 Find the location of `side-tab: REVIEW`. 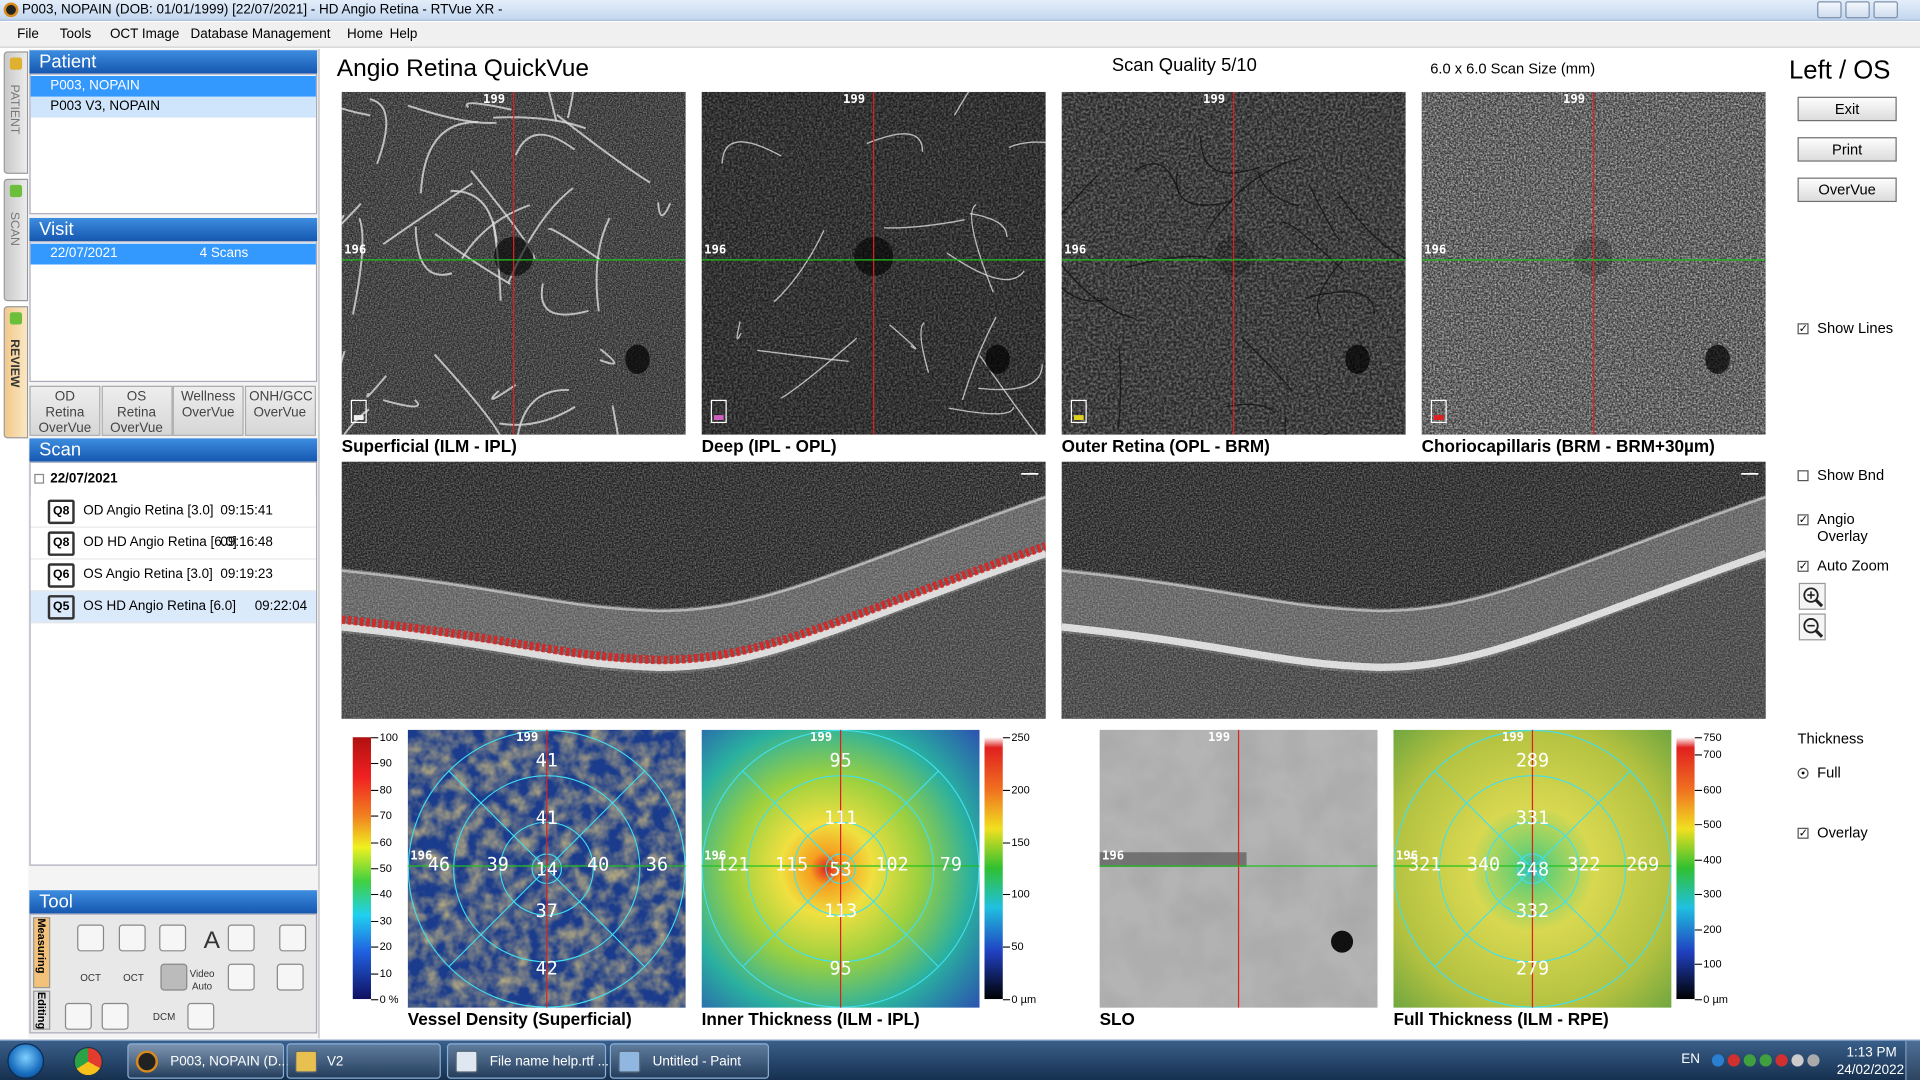

side-tab: REVIEW is located at coordinates (16, 372).